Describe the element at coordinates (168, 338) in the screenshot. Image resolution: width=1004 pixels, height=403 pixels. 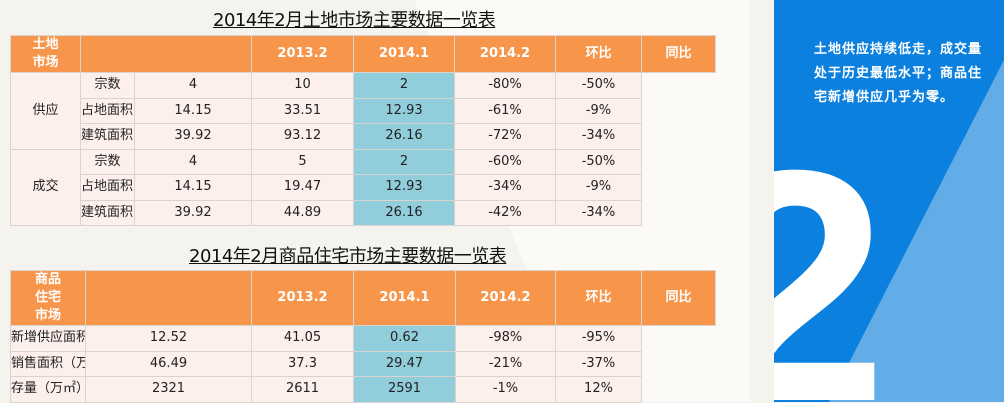
I see `value-cell: 12.52` at that location.